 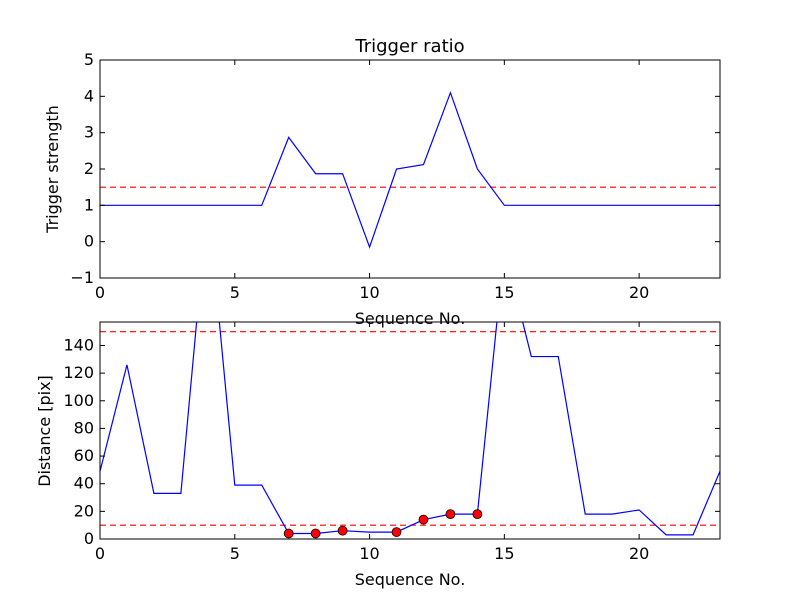 I want to click on y-tick-label: 4, so click(x=89, y=95).